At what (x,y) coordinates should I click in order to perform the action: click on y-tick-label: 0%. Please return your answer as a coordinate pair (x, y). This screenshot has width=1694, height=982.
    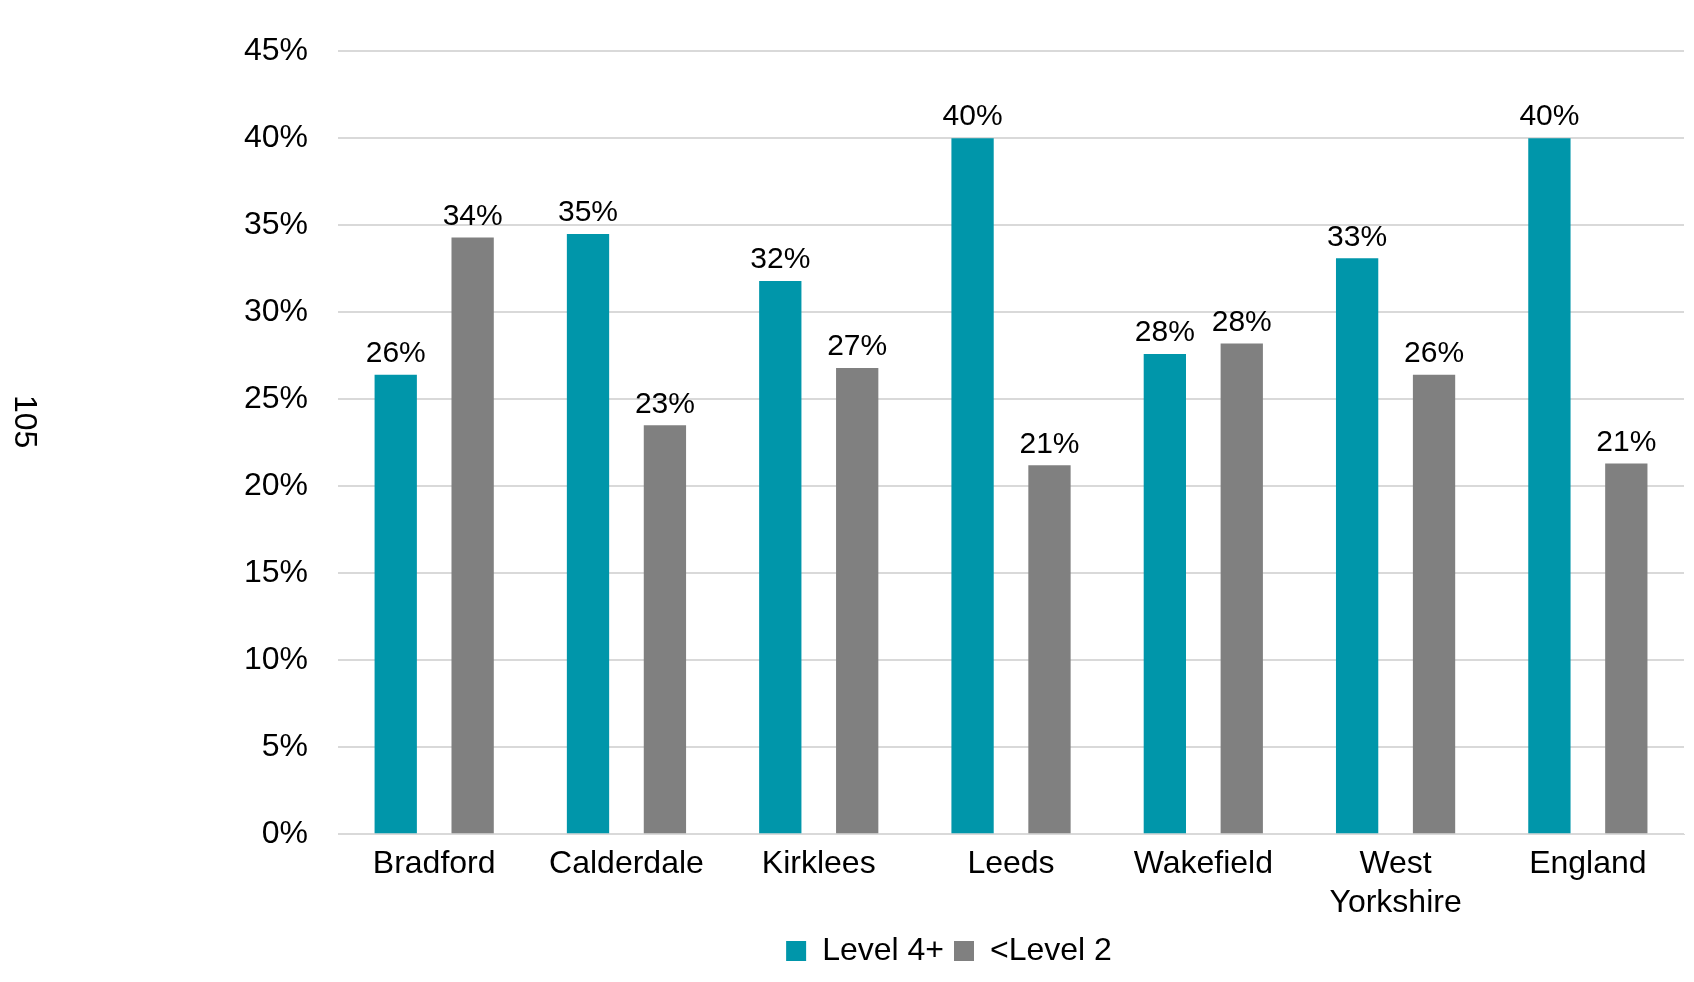
    Looking at the image, I should click on (285, 832).